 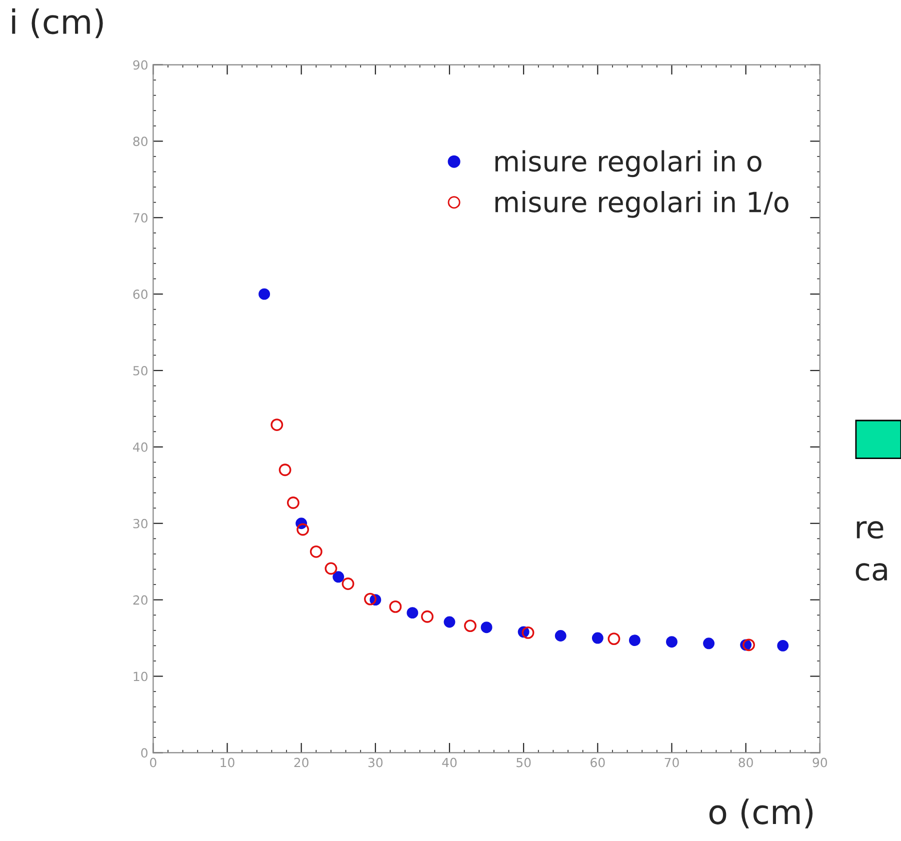 I want to click on legend-label: misure regolari in o, so click(x=628, y=164).